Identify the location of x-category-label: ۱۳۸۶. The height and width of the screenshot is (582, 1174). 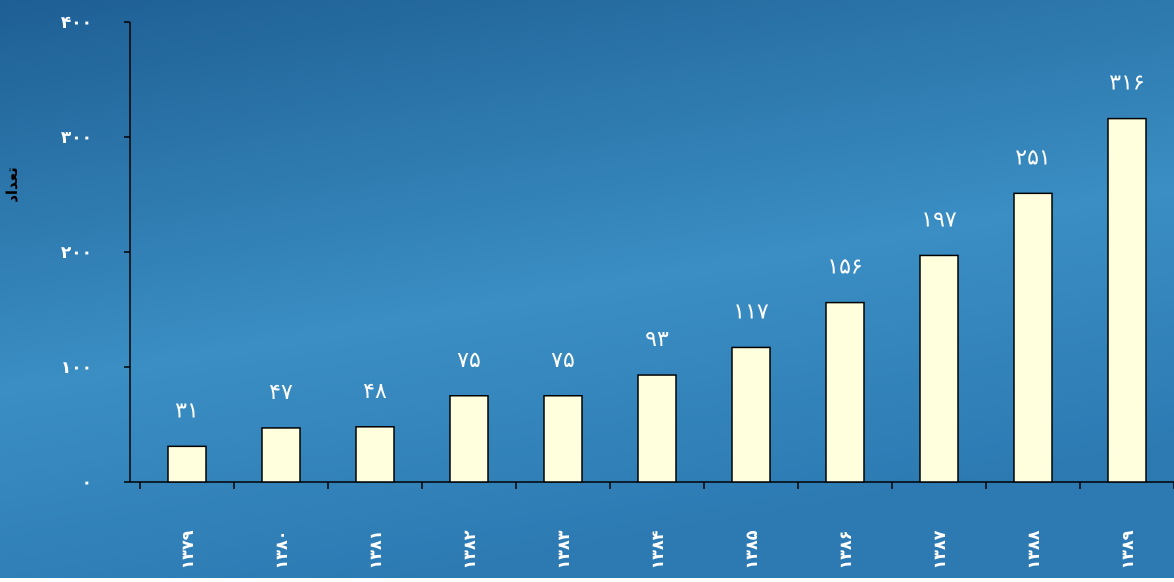
(845, 549).